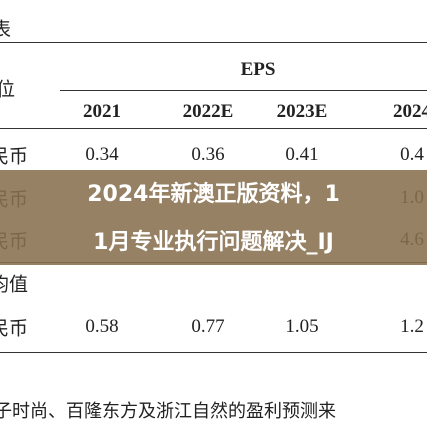 The height and width of the screenshot is (427, 427). What do you see at coordinates (258, 69) in the screenshot?
I see `group-header: EPS` at bounding box center [258, 69].